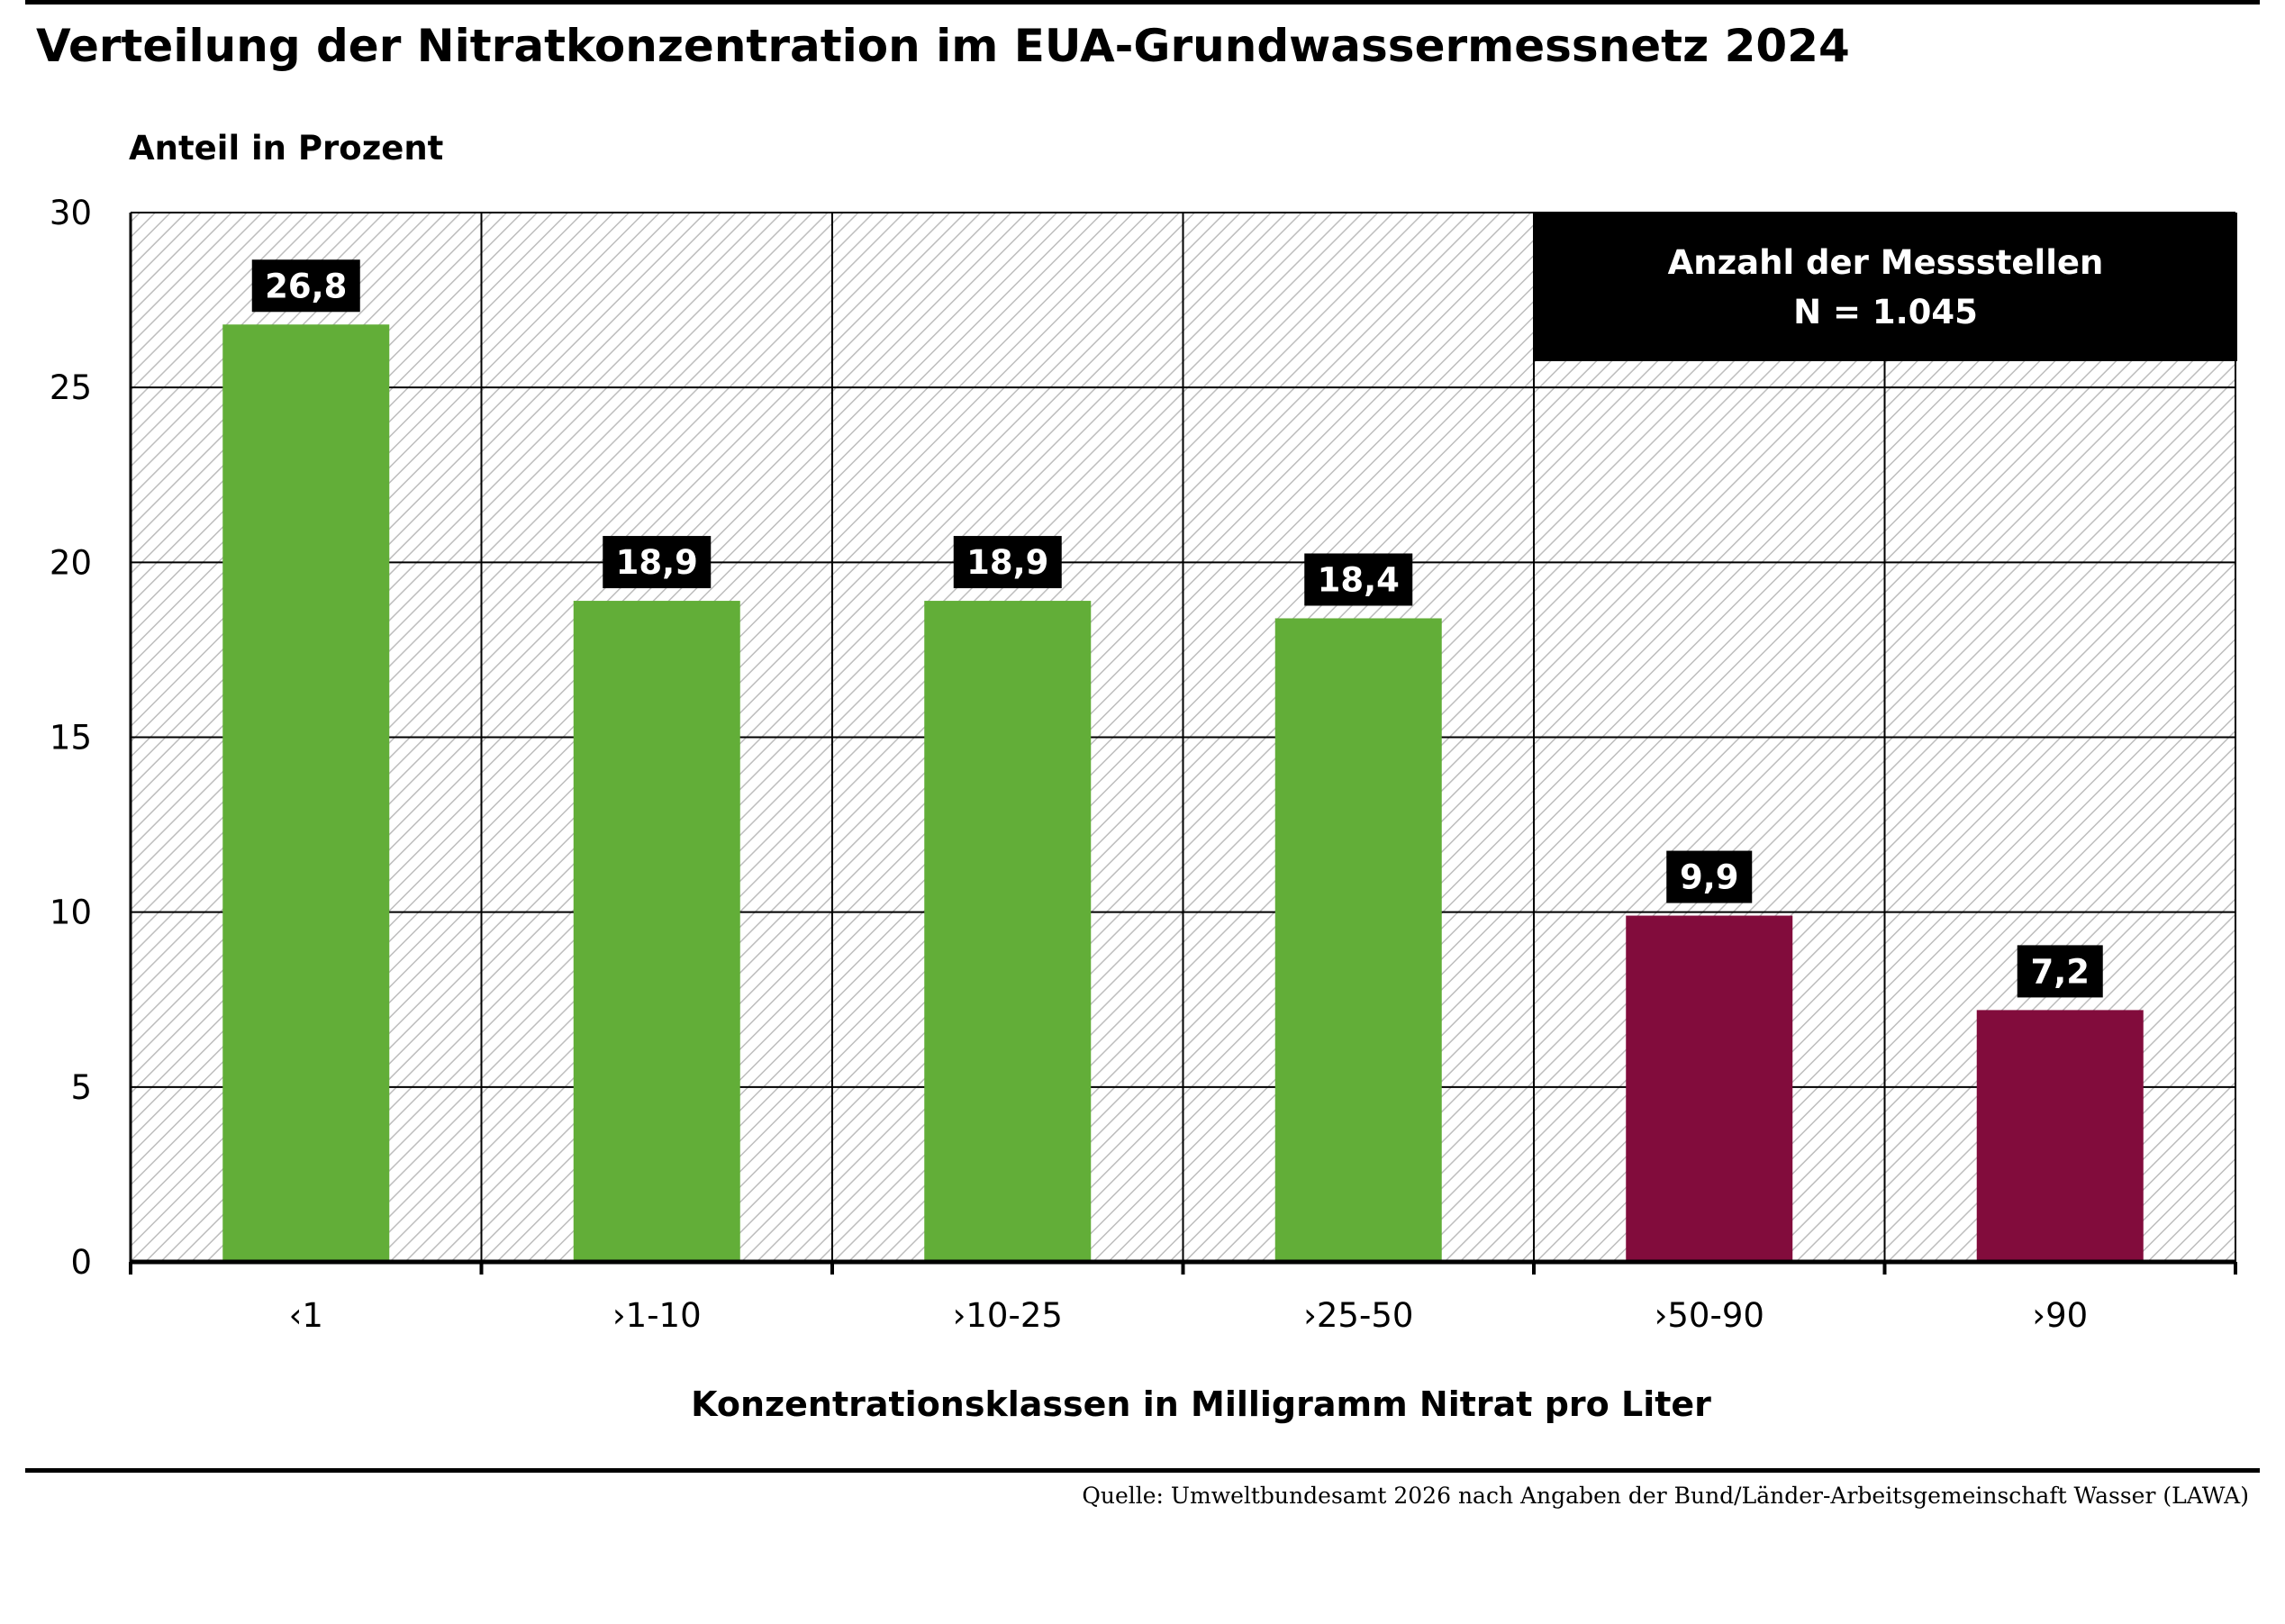  What do you see at coordinates (1142, 2) in the screenshot?
I see `top-rule` at bounding box center [1142, 2].